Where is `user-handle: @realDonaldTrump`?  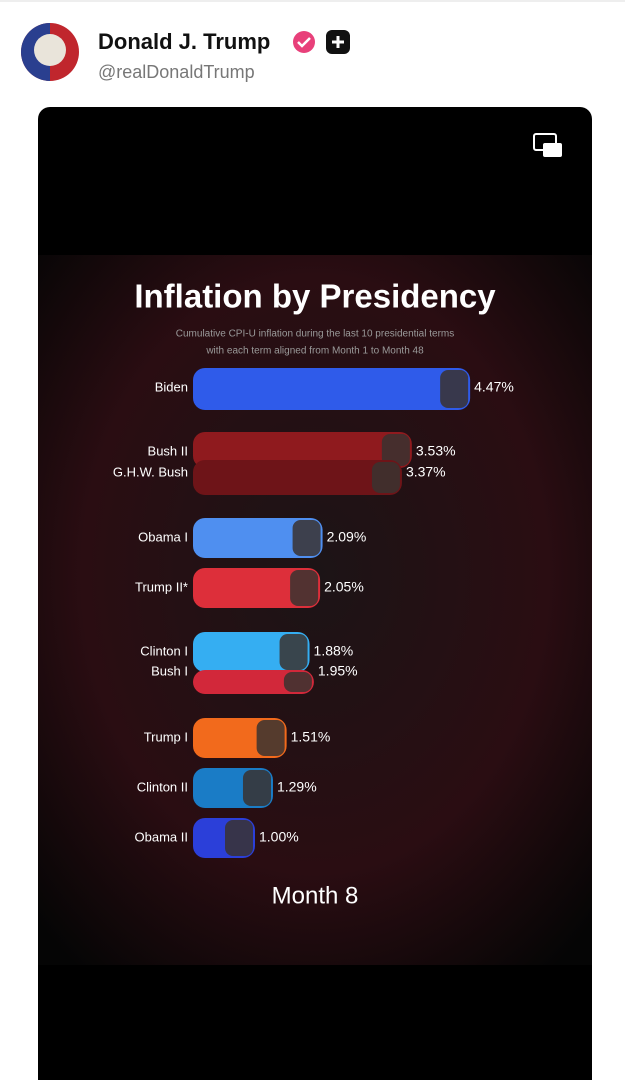
user-handle: @realDonaldTrump is located at coordinates (176, 72).